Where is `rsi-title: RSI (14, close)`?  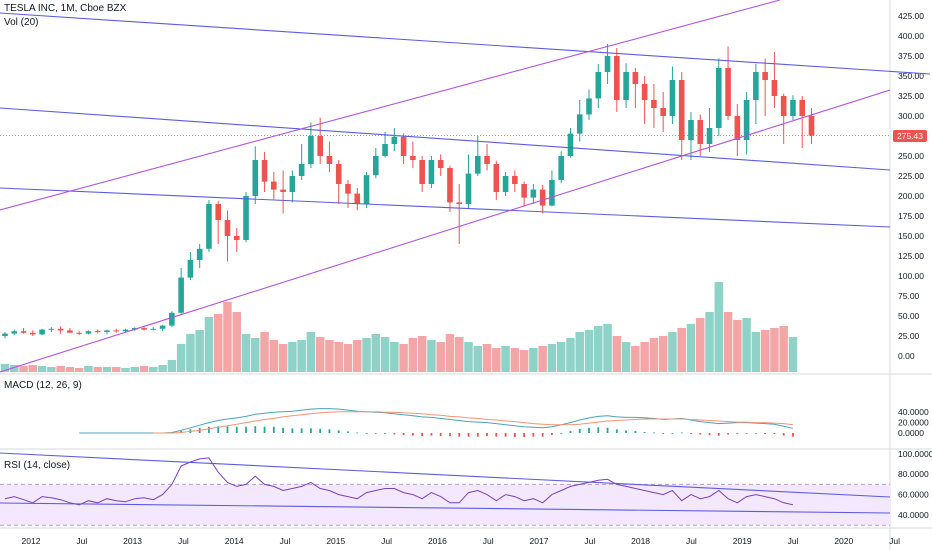 rsi-title: RSI (14, close) is located at coordinates (37, 465).